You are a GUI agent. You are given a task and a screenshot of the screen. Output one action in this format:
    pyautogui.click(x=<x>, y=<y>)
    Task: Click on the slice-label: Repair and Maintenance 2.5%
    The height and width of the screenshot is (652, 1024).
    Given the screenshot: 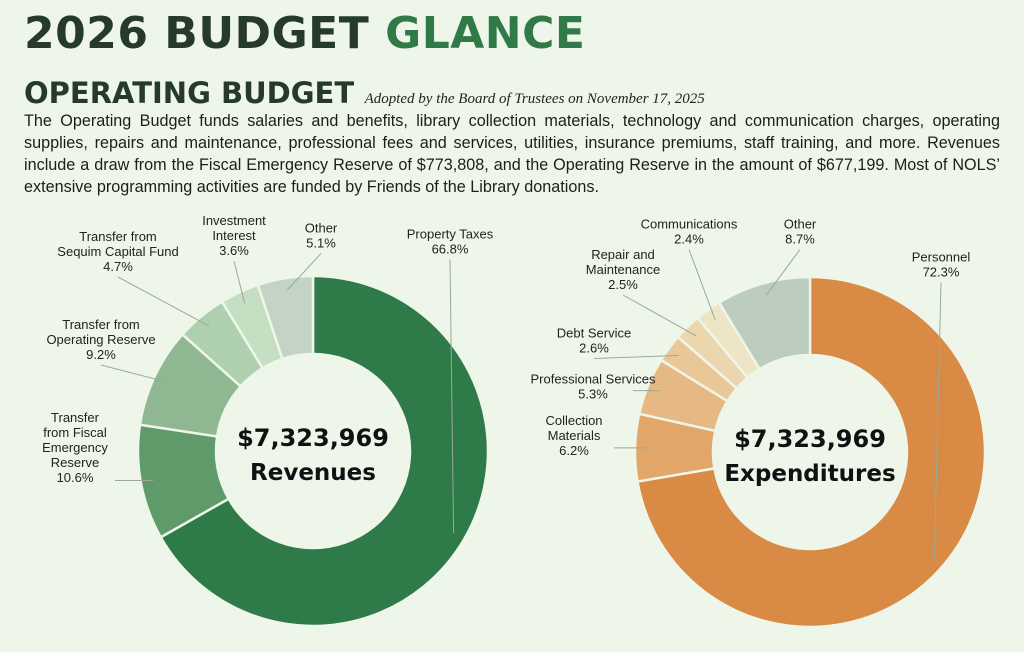 What is the action you would take?
    pyautogui.click(x=623, y=269)
    